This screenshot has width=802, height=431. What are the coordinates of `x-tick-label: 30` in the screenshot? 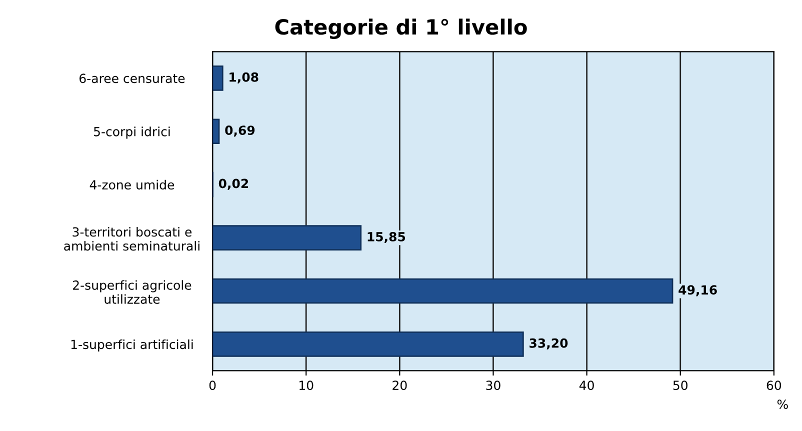 It's located at (493, 385).